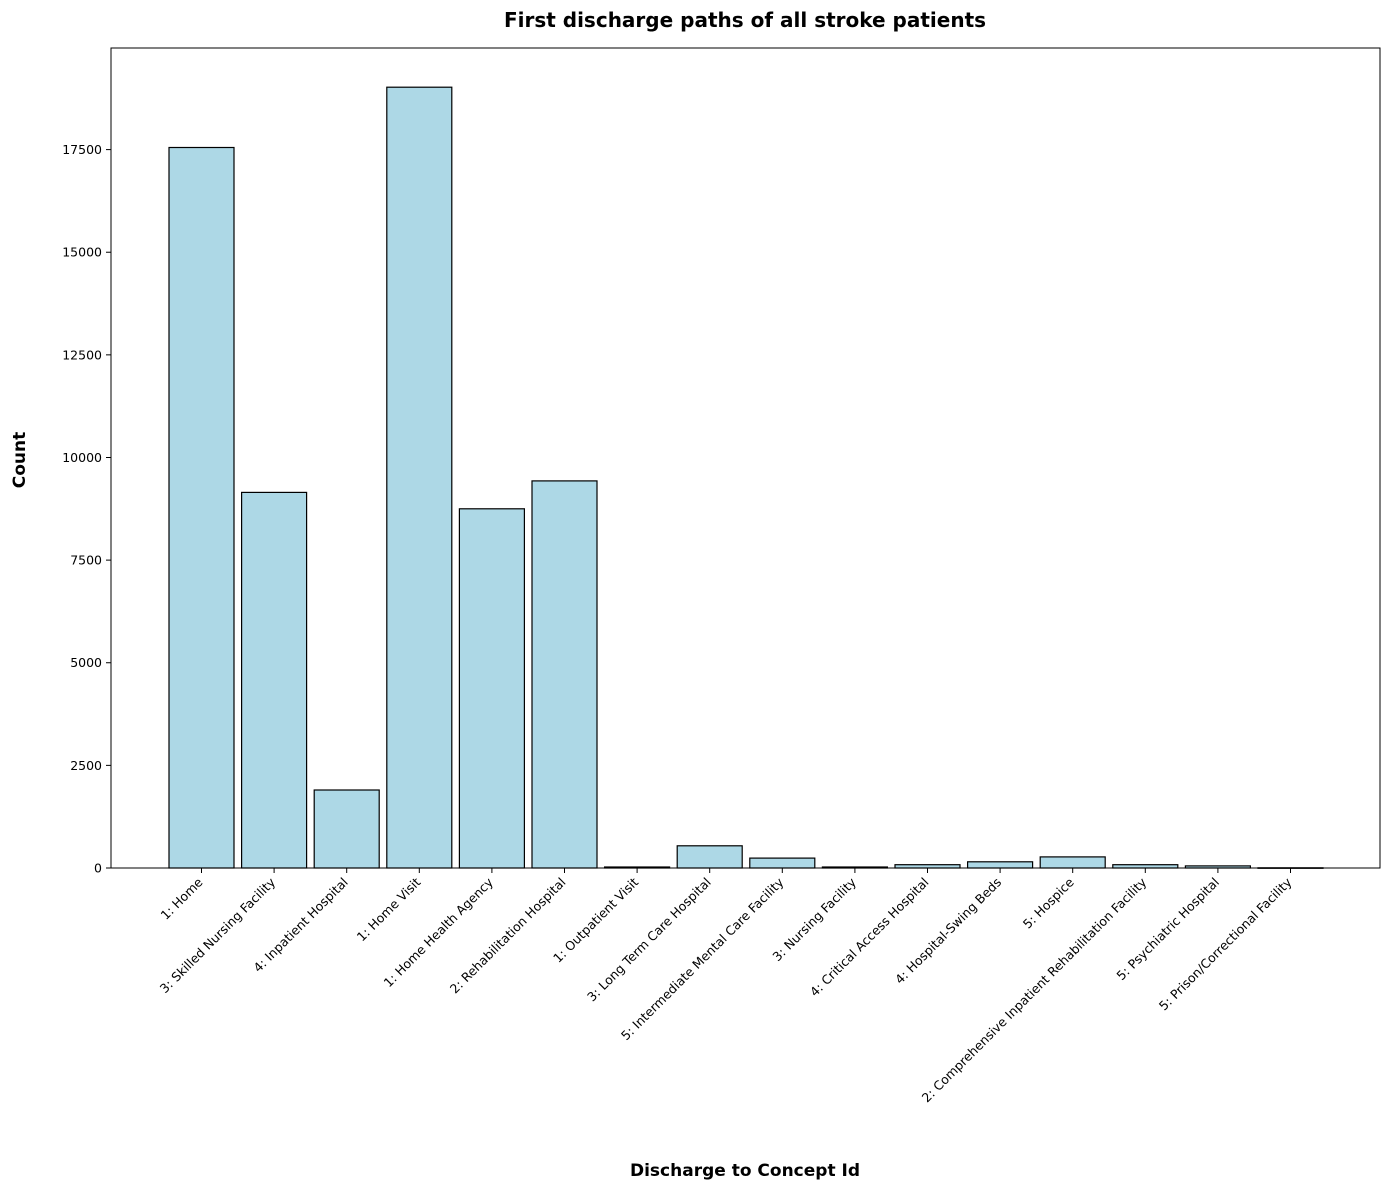 The height and width of the screenshot is (1189, 1389). Describe the element at coordinates (82, 252) in the screenshot. I see `y-tick-label-6: 15000` at that location.